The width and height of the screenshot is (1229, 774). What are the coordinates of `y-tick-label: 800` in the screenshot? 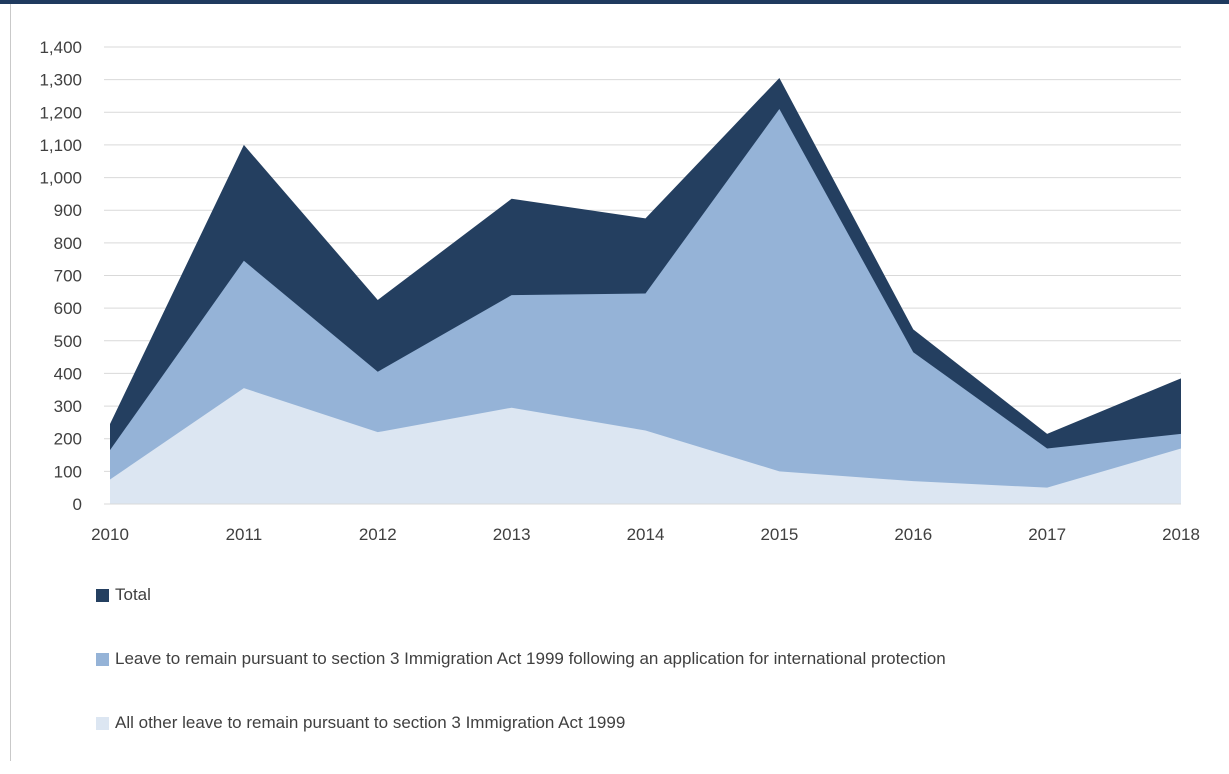 It's located at (68, 243).